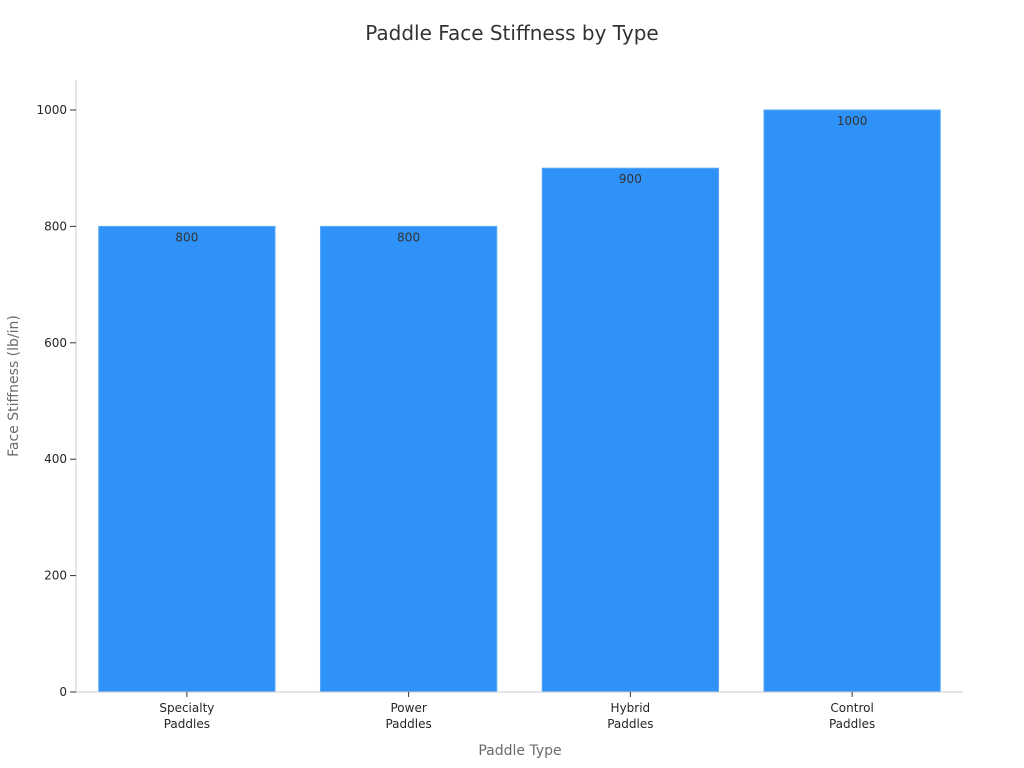 The width and height of the screenshot is (1024, 768). What do you see at coordinates (55, 459) in the screenshot?
I see `y-tick-label: 400` at bounding box center [55, 459].